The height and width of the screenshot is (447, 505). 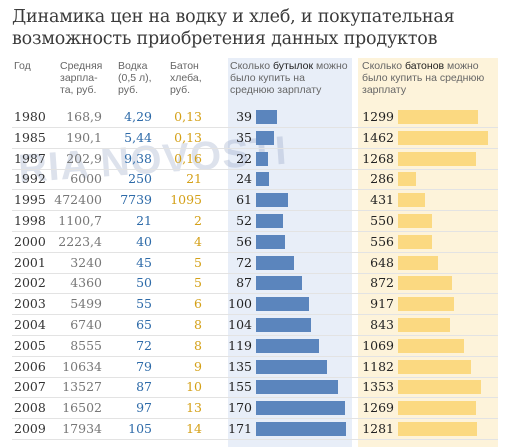 I want to click on cell-year: 2001, so click(x=30, y=262).